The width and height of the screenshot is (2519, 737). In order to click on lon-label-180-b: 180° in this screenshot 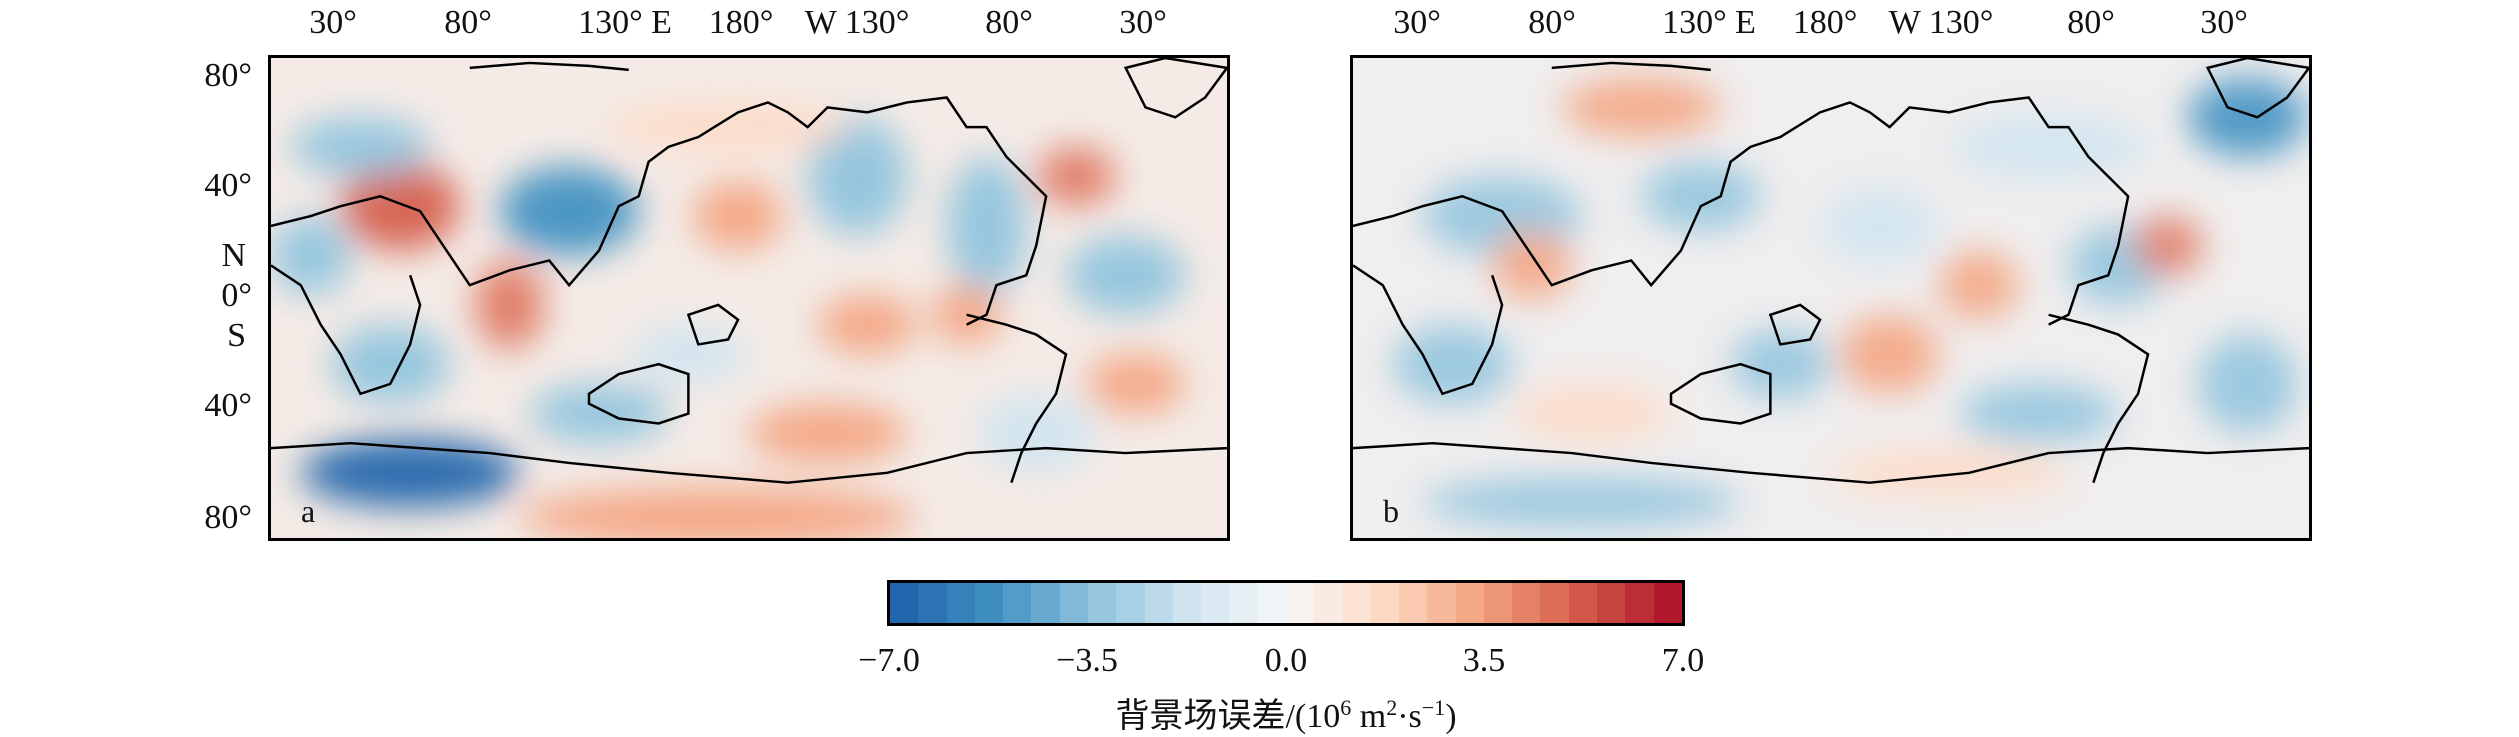, I will do `click(1825, 22)`.